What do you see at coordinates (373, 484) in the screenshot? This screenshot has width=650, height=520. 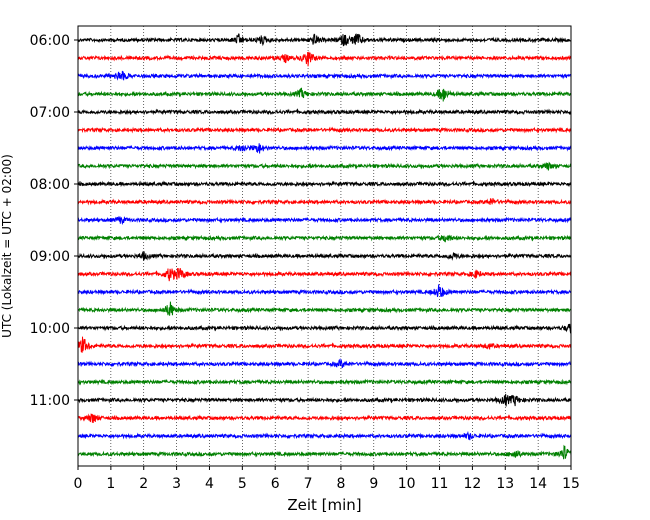 I see `x-tick-label: 9` at bounding box center [373, 484].